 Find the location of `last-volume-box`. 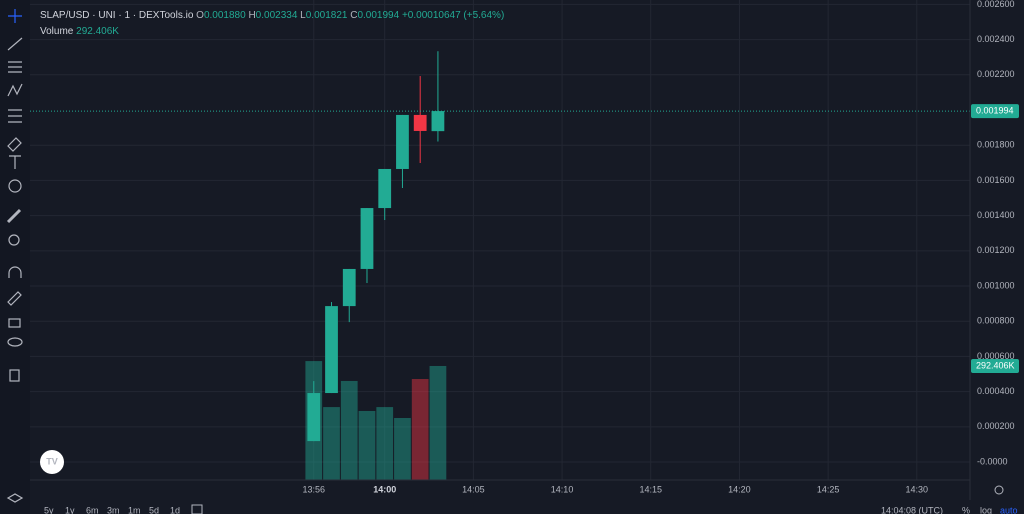

last-volume-box is located at coordinates (995, 365).